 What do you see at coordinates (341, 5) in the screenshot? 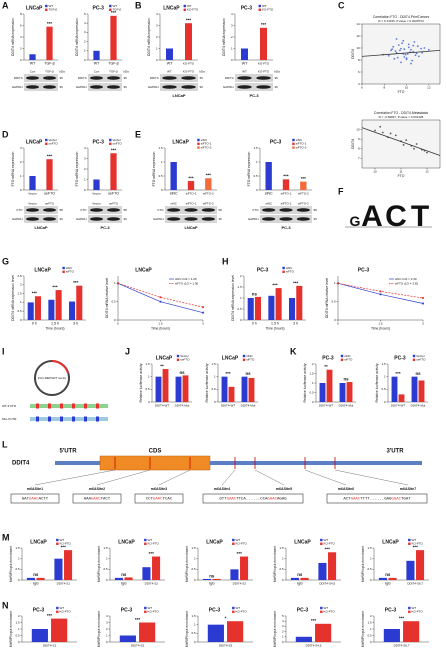
I see `panel-letter: C` at bounding box center [341, 5].